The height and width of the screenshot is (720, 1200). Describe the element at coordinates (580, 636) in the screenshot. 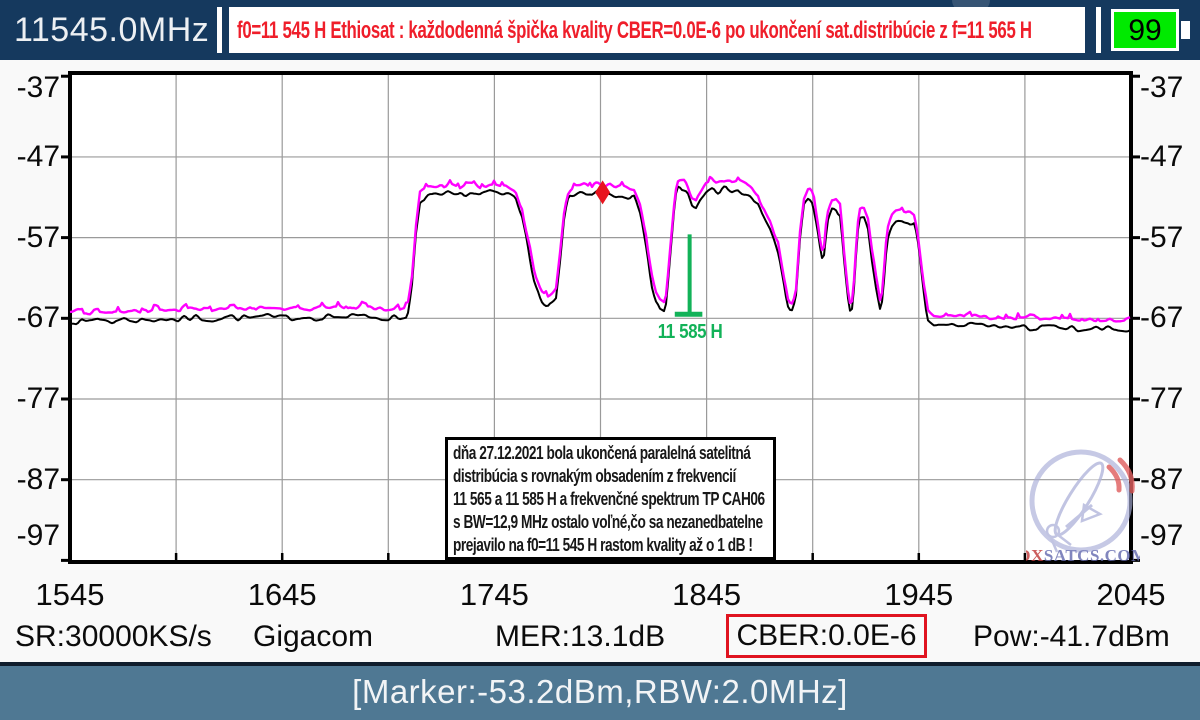

I see `mer-value: MER:13.1dB` at that location.